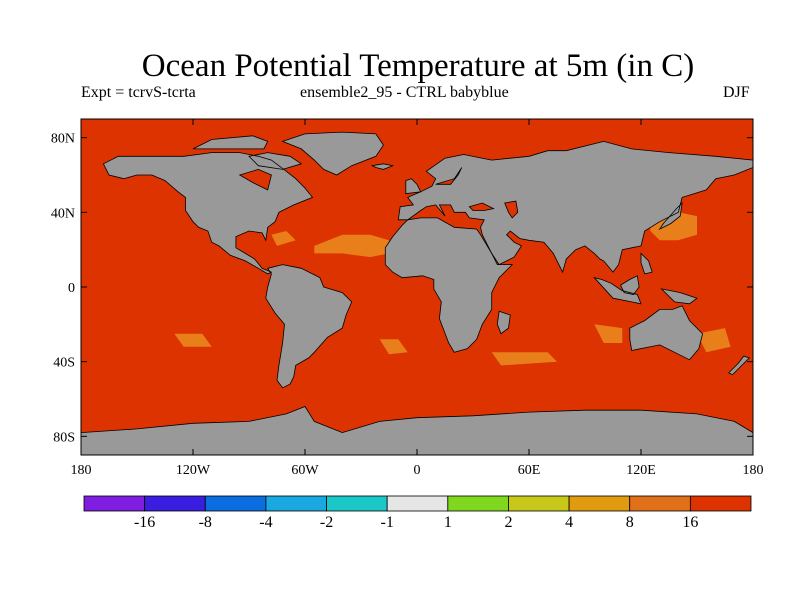 This screenshot has width=800, height=600. I want to click on land-indonesia, so click(617, 290).